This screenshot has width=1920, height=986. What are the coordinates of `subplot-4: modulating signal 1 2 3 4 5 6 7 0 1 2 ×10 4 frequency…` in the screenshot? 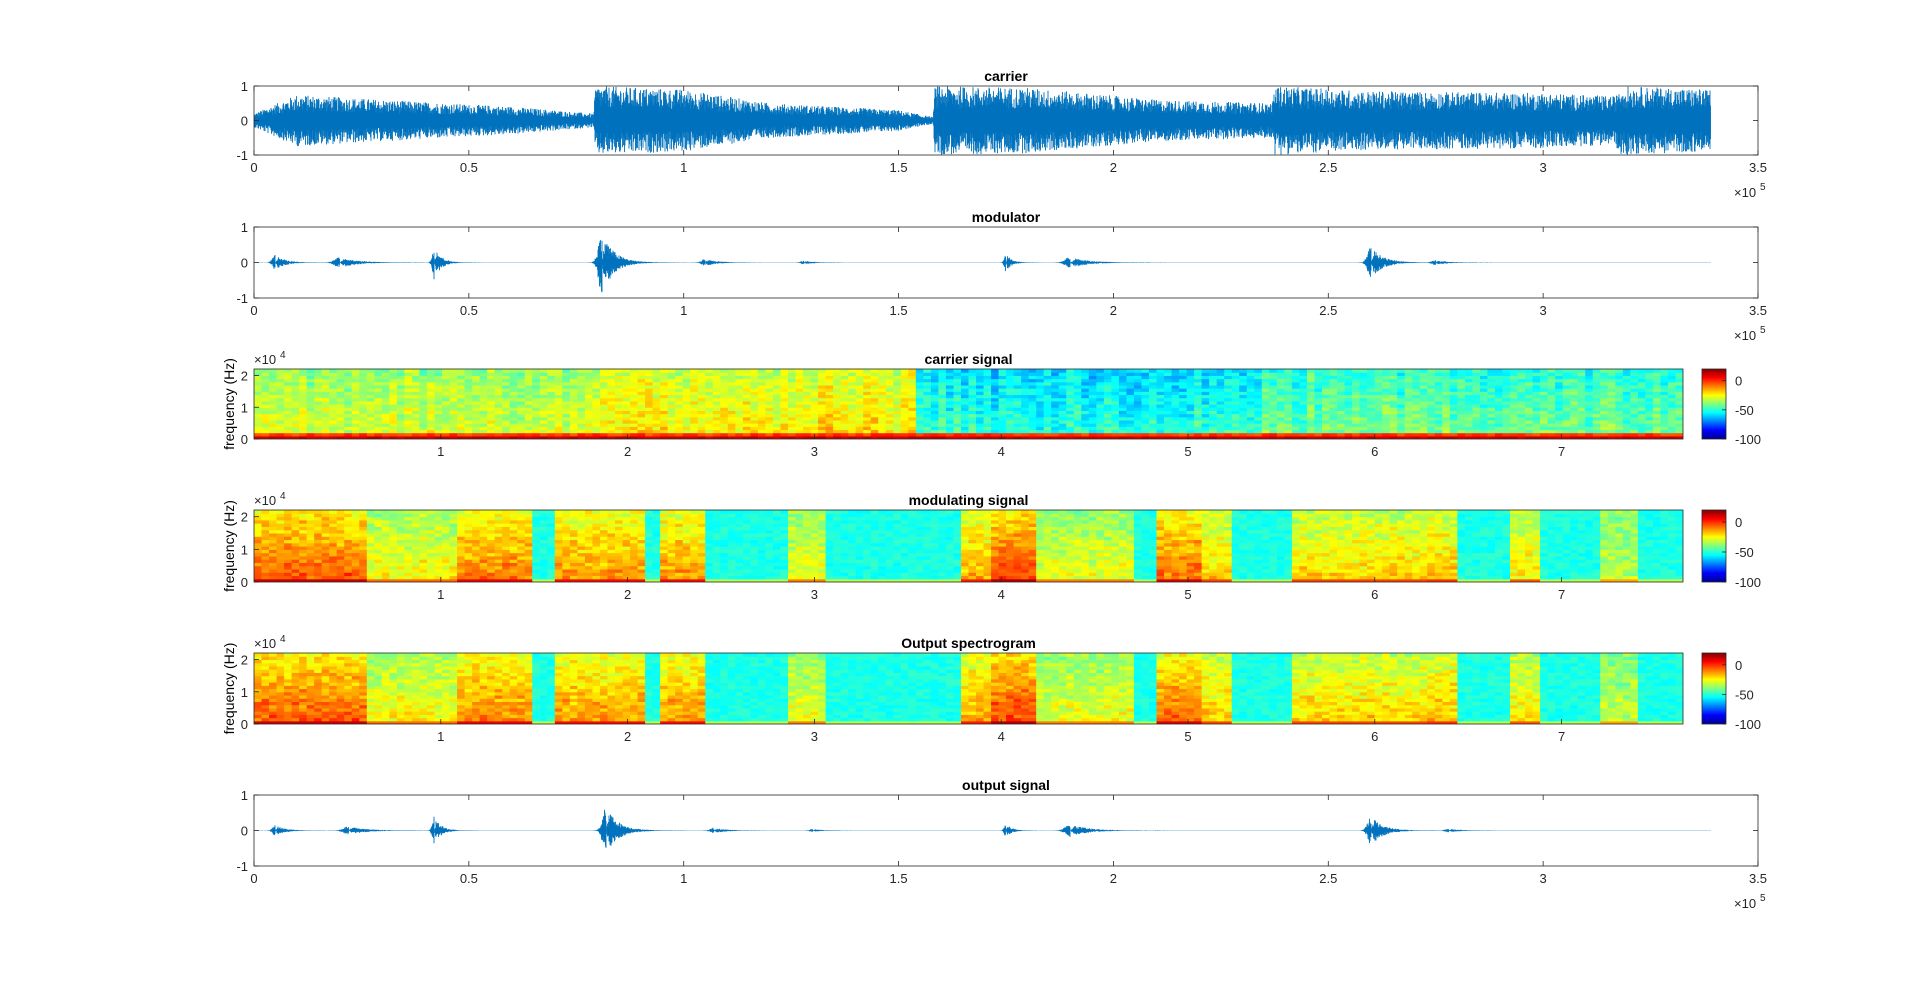 It's located at (991, 546).